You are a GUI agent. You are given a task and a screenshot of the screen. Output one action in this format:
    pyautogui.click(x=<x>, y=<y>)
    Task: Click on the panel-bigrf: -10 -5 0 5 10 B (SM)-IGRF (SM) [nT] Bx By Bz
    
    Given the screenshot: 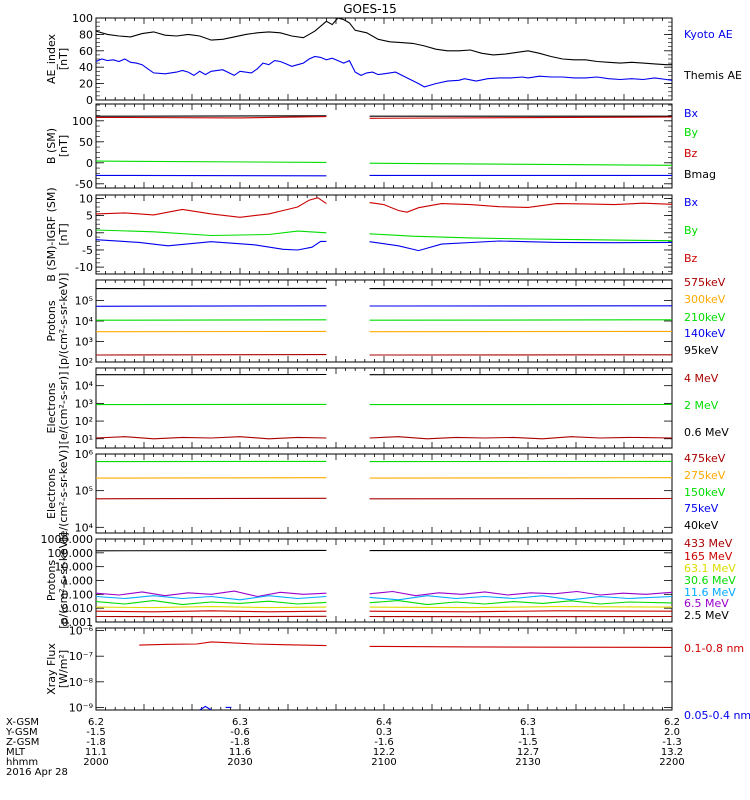 What is the action you would take?
    pyautogui.click(x=372, y=234)
    